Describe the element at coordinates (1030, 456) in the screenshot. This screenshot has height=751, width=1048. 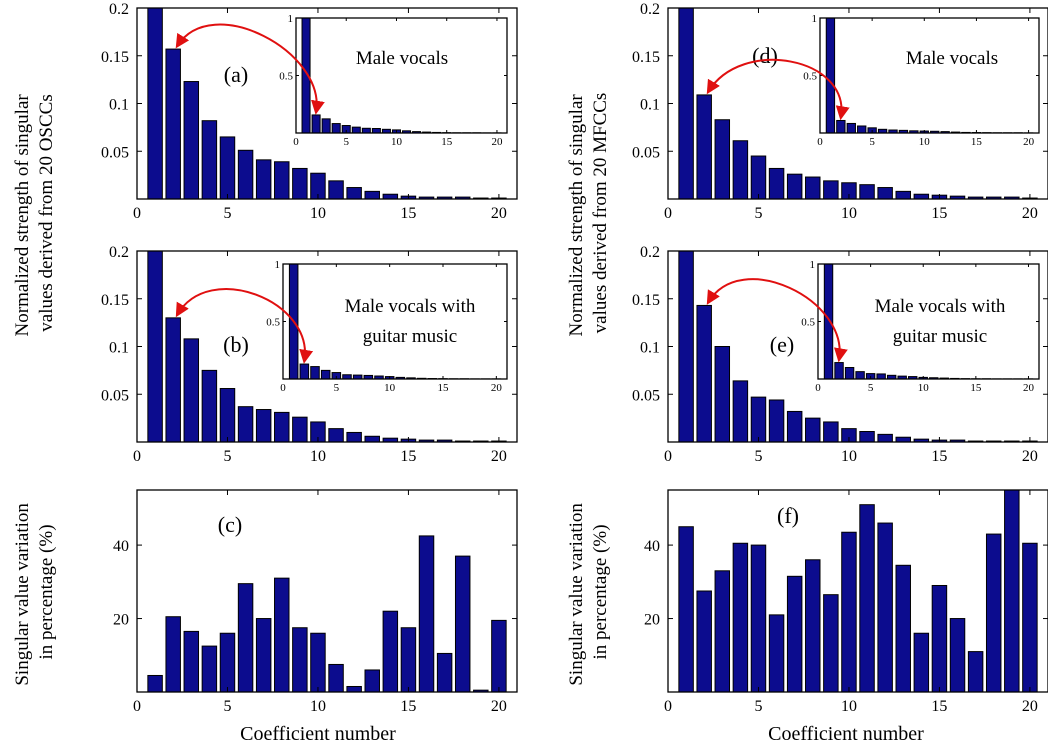
I see `panel-e-xtick-label: 20` at that location.